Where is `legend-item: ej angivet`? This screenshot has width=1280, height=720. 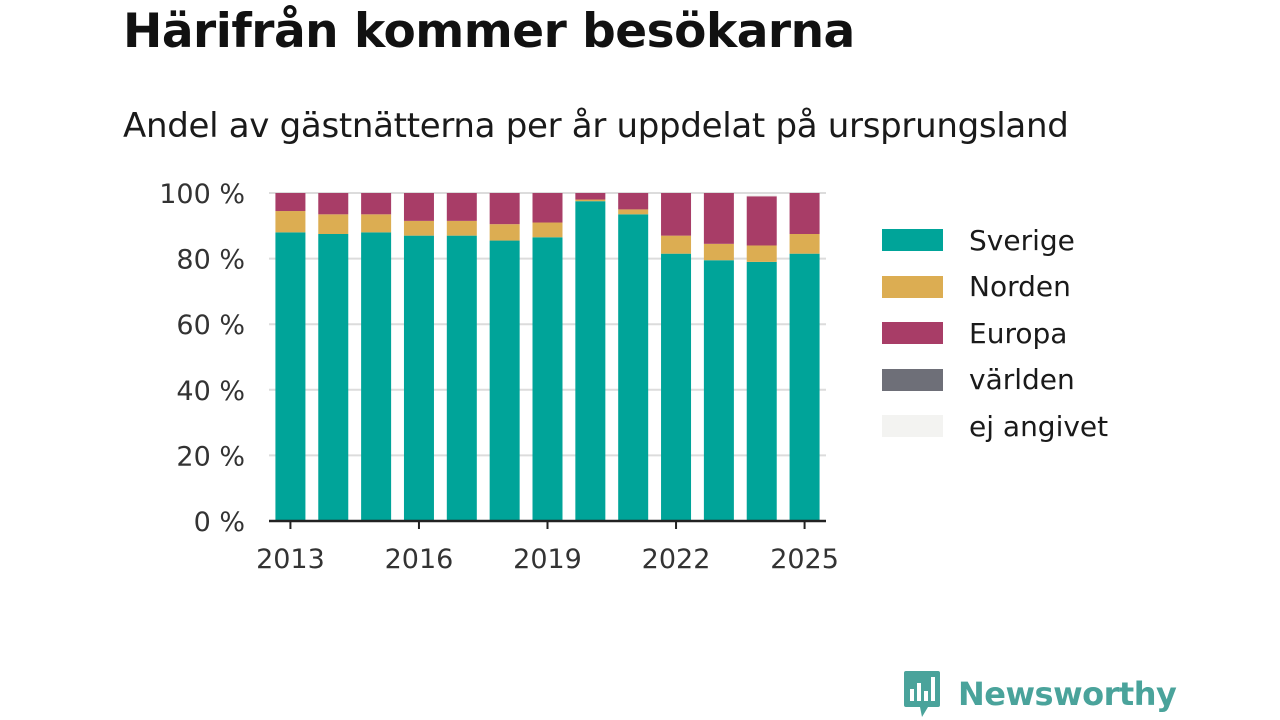
legend-item: ej angivet is located at coordinates (995, 426).